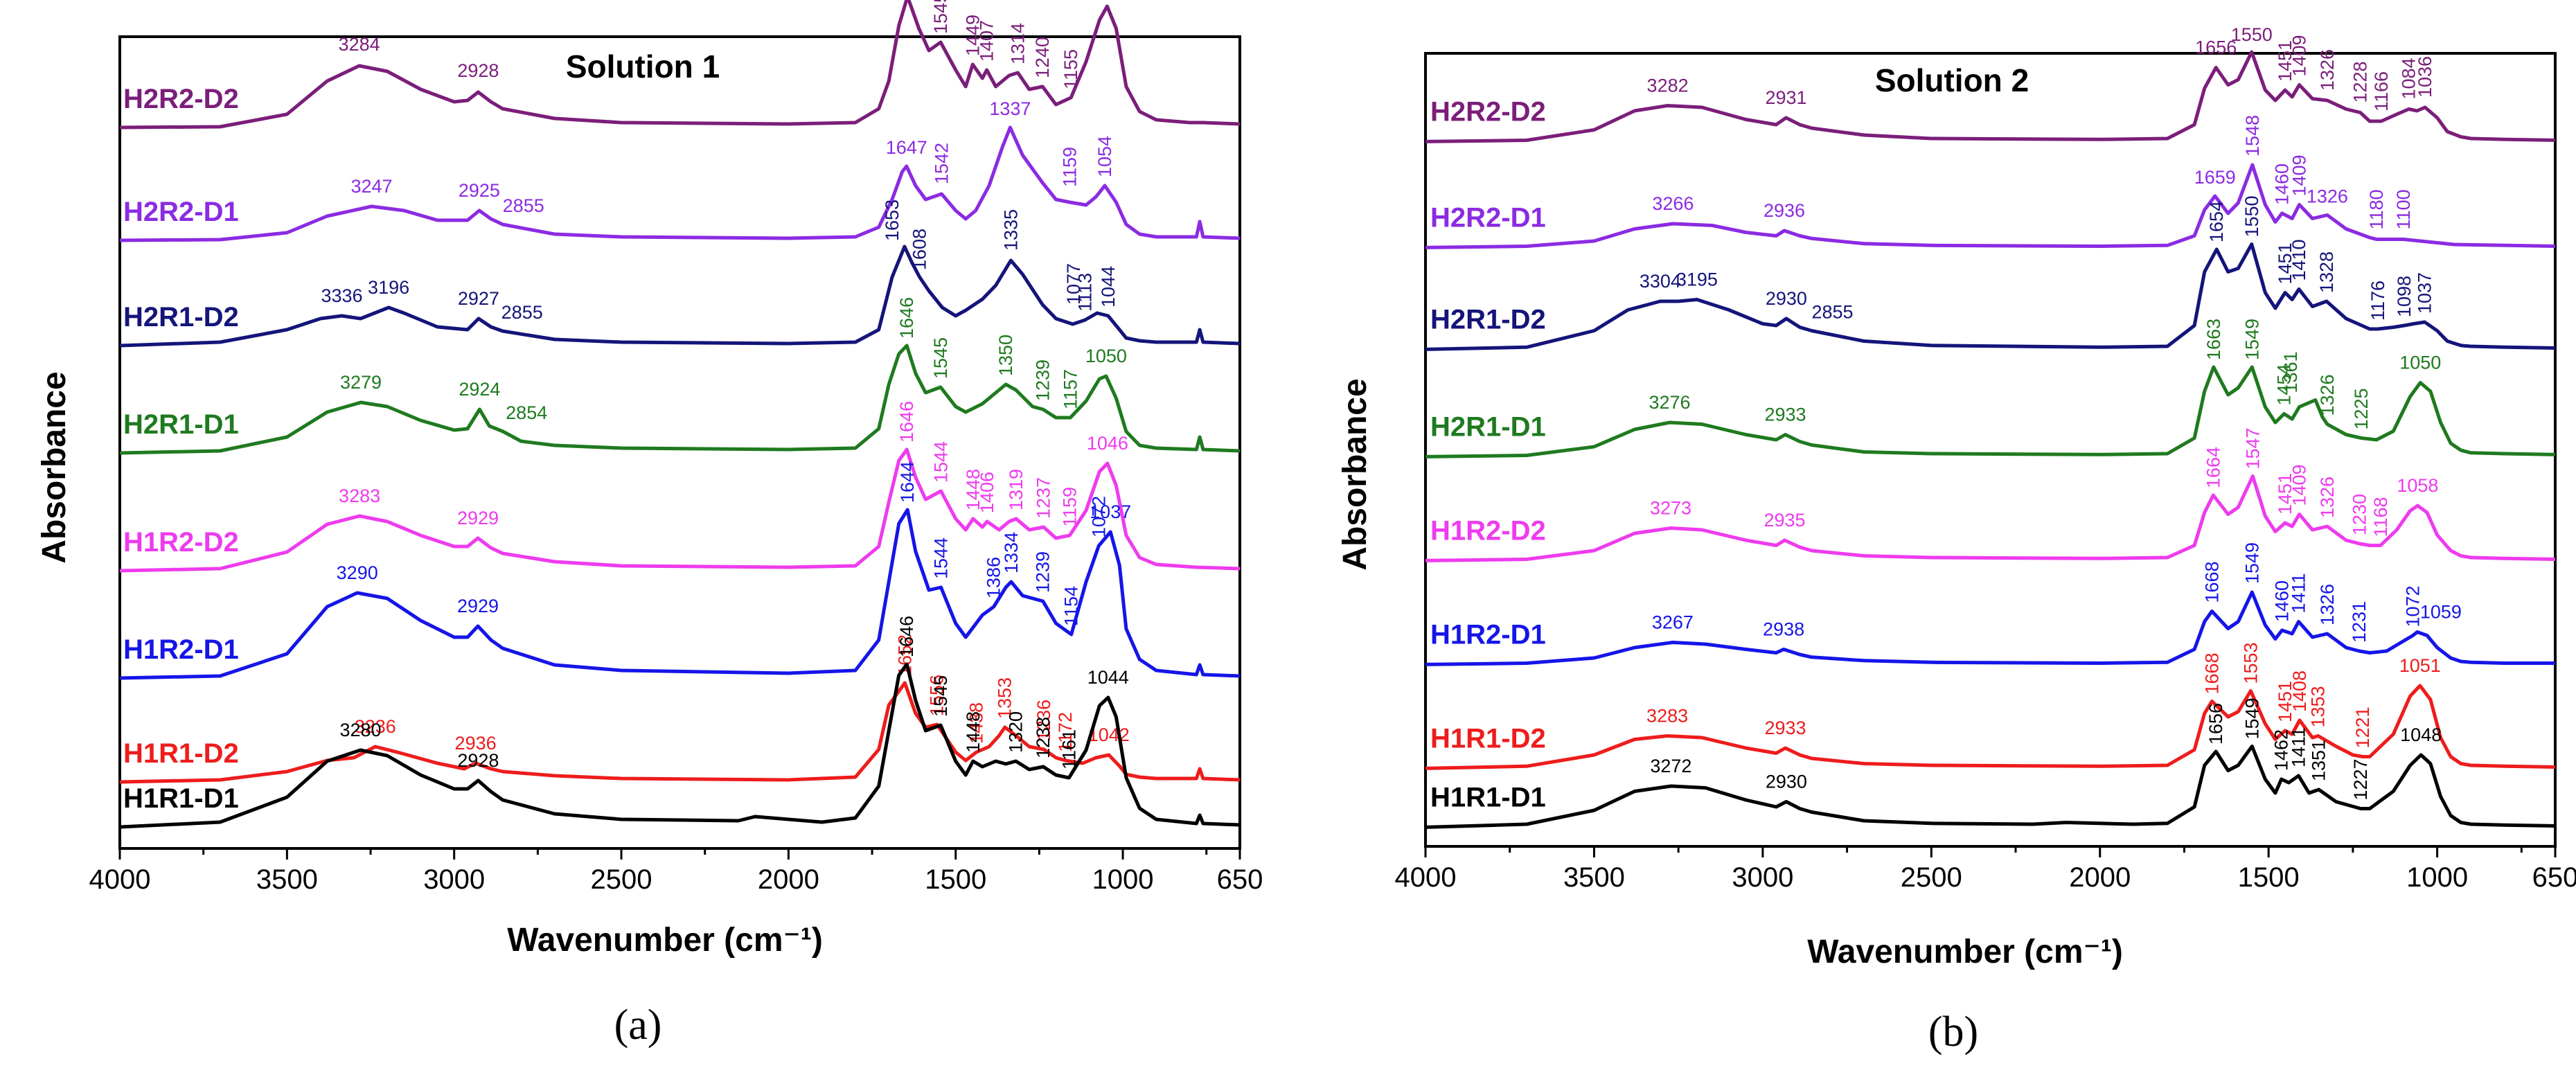 The width and height of the screenshot is (2576, 1068). Describe the element at coordinates (2362, 727) in the screenshot. I see `peak-label: 1221` at that location.